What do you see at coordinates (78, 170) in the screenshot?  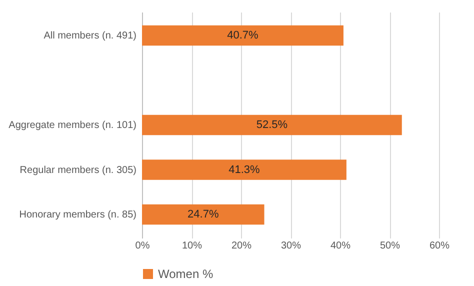 I see `y-tick-label: Regular members (n. 305)` at bounding box center [78, 170].